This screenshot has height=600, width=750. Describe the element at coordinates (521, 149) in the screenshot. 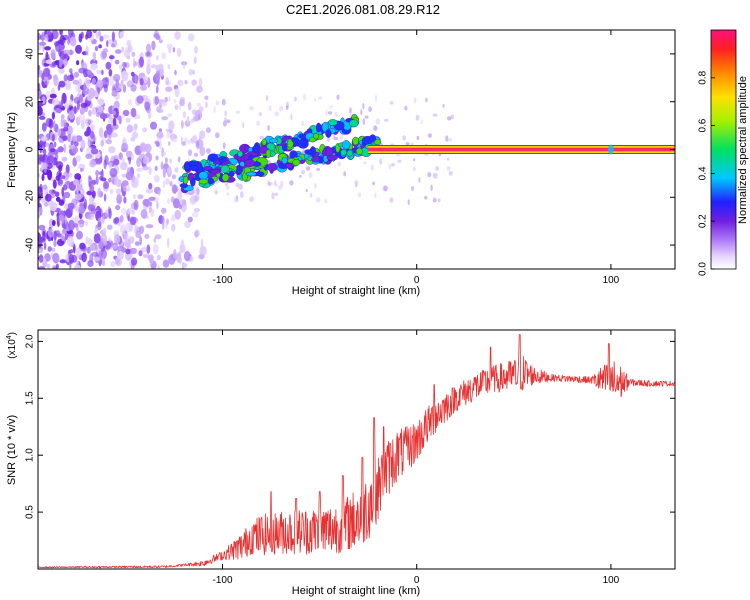

I see `tone-band` at that location.